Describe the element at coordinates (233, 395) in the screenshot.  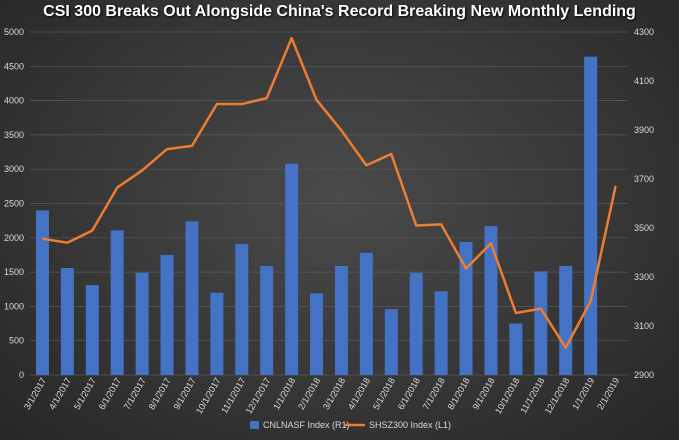
I see `x-tick-label: 11/1/2017` at that location.